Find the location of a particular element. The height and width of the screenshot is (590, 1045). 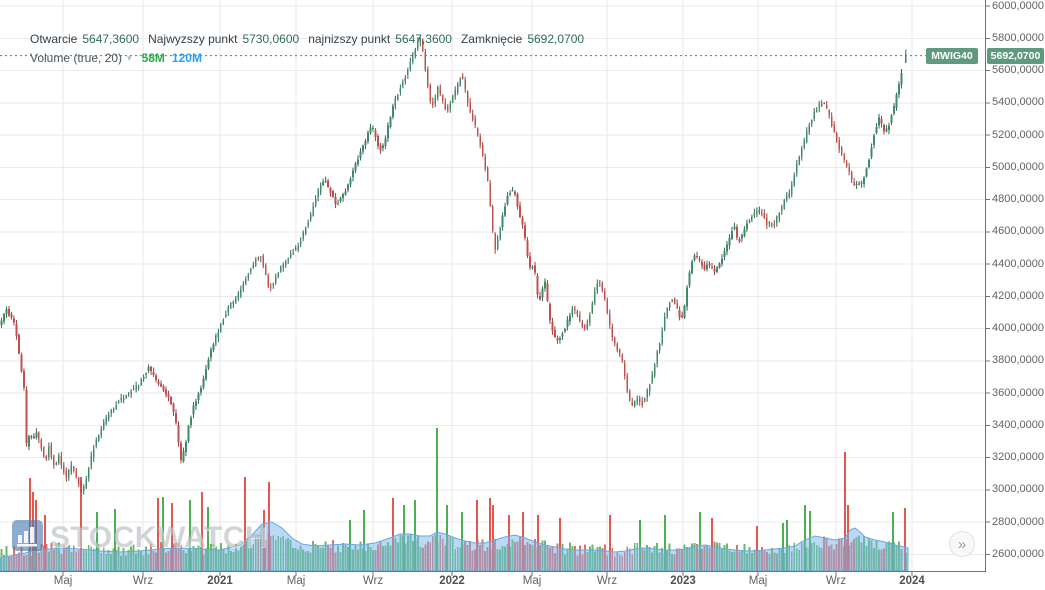

expand-panel-button: » is located at coordinates (962, 544).